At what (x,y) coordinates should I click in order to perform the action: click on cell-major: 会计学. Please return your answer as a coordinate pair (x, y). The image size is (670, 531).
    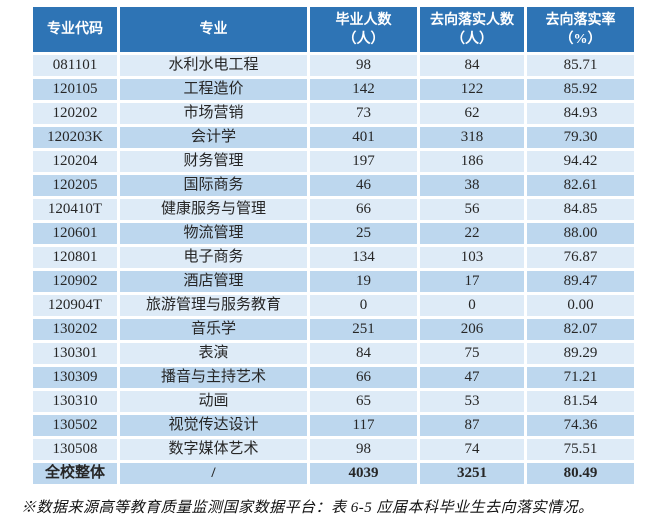
    Looking at the image, I should click on (213, 137).